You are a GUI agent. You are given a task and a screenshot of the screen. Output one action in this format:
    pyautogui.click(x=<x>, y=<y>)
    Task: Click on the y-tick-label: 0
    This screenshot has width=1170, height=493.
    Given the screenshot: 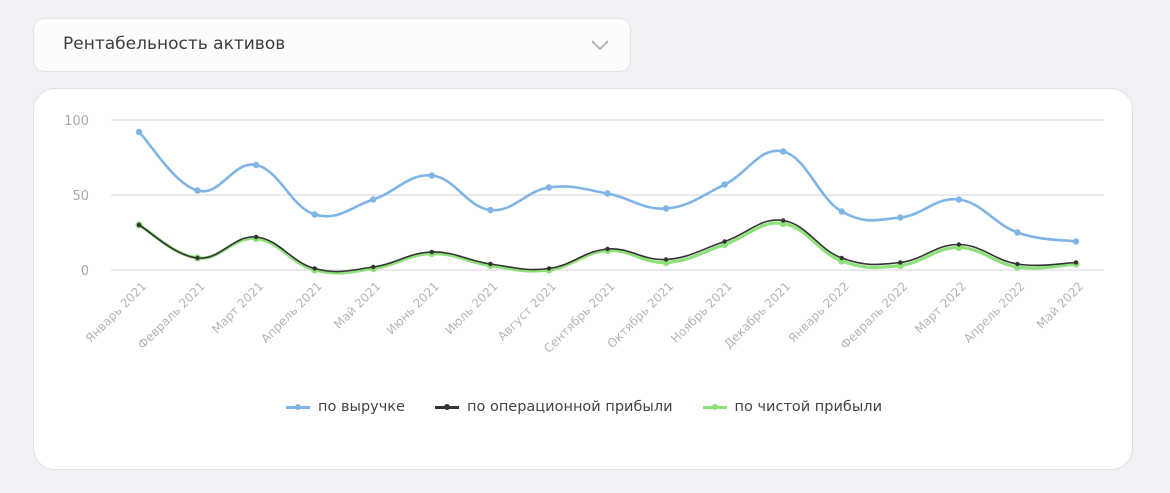 What is the action you would take?
    pyautogui.click(x=85, y=271)
    